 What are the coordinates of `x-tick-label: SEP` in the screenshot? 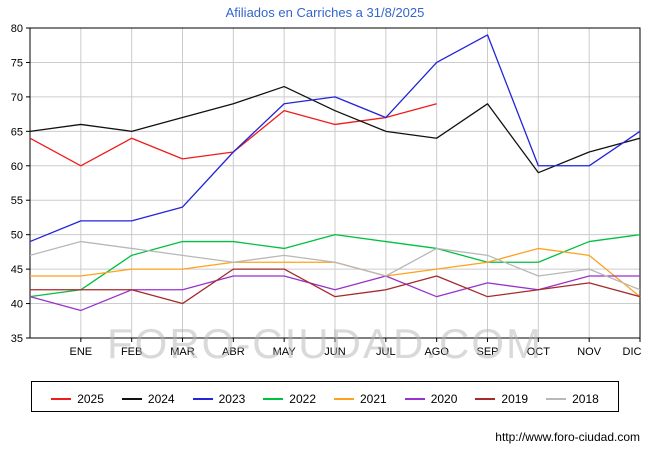 It's located at (487, 352).